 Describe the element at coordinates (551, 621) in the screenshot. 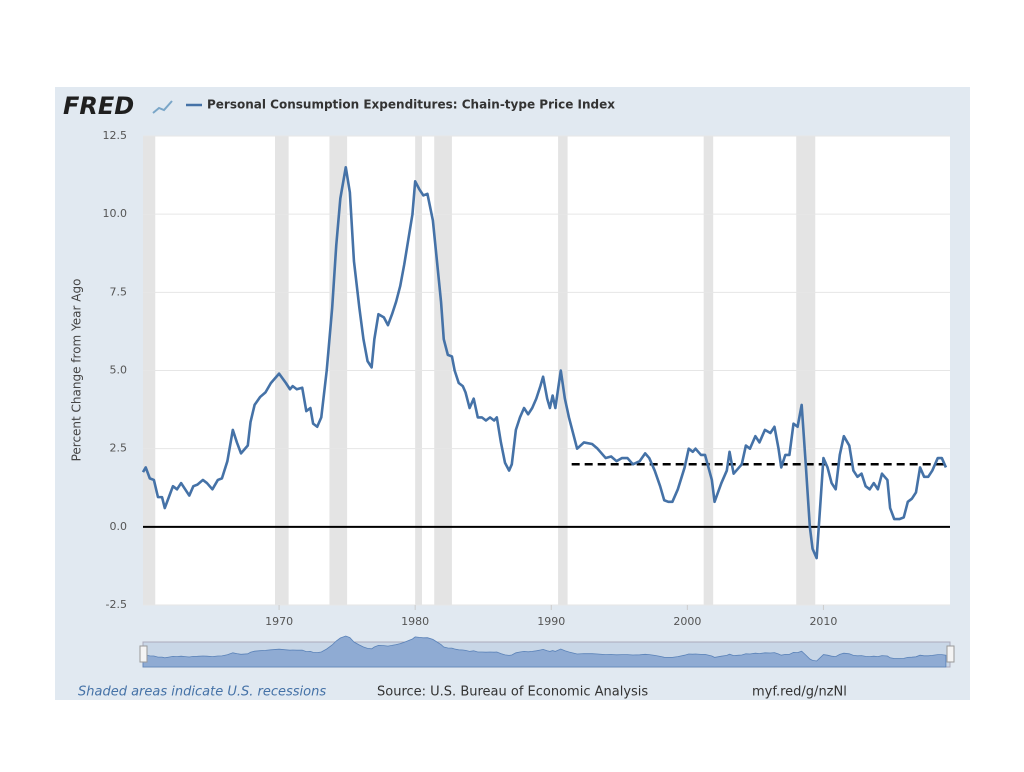

I see `x-tick-label: 1990` at that location.